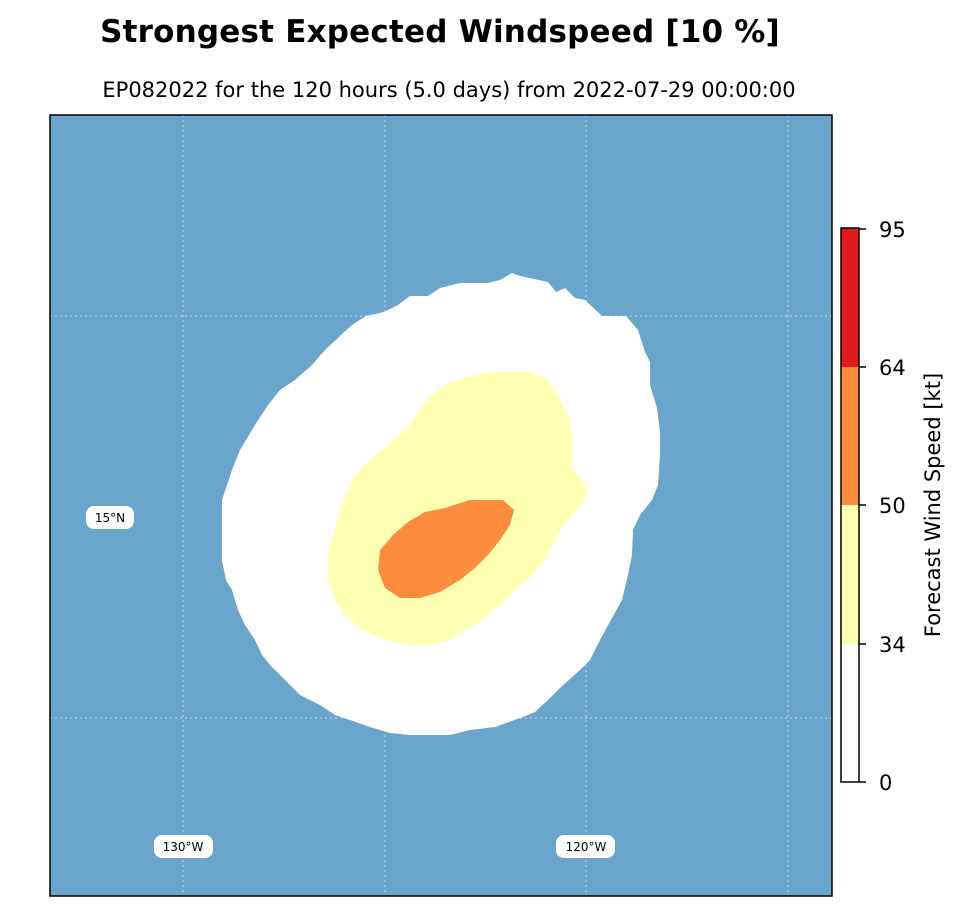 This screenshot has width=965, height=916. What do you see at coordinates (892, 230) in the screenshot?
I see `colorbar-tick-label-95: 95` at bounding box center [892, 230].